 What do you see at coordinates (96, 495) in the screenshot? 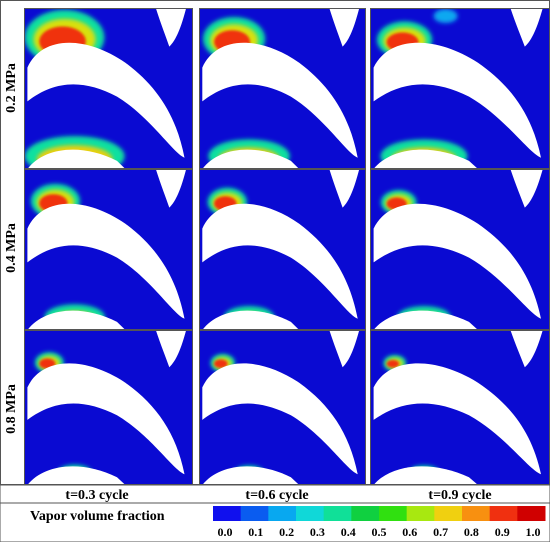
I see `column-label-0: t=0.3 cycle` at bounding box center [96, 495].